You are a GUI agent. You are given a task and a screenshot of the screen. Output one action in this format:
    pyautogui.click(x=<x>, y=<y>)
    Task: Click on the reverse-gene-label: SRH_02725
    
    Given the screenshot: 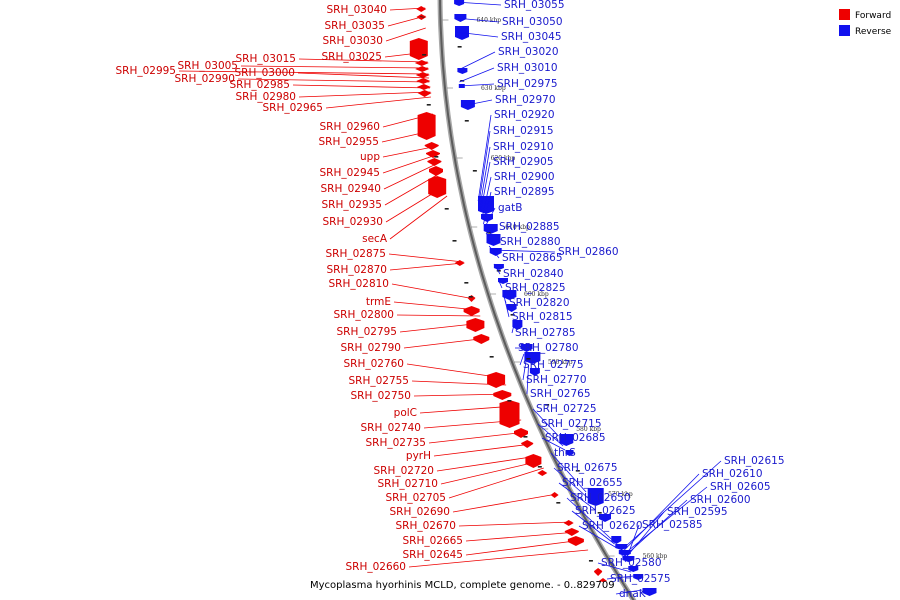 What is the action you would take?
    pyautogui.click(x=566, y=409)
    